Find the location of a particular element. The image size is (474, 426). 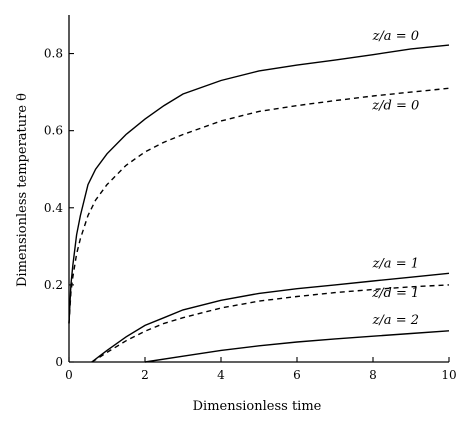

y-tick-label: 0.4 is located at coordinates (53, 208).